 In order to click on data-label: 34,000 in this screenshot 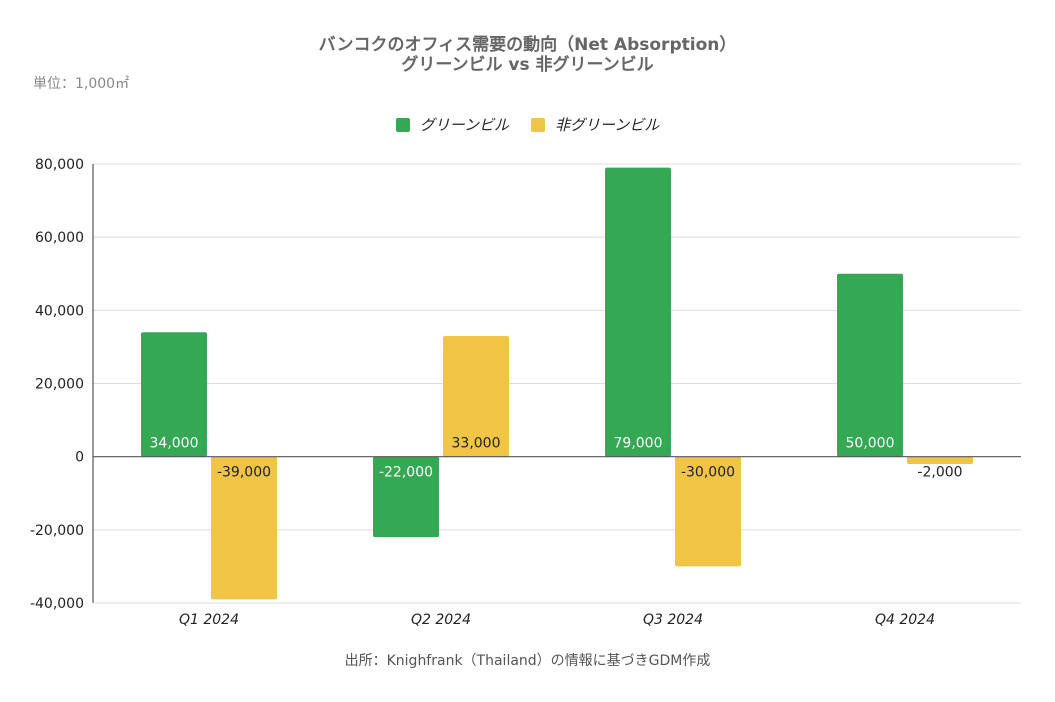, I will do `click(174, 444)`.